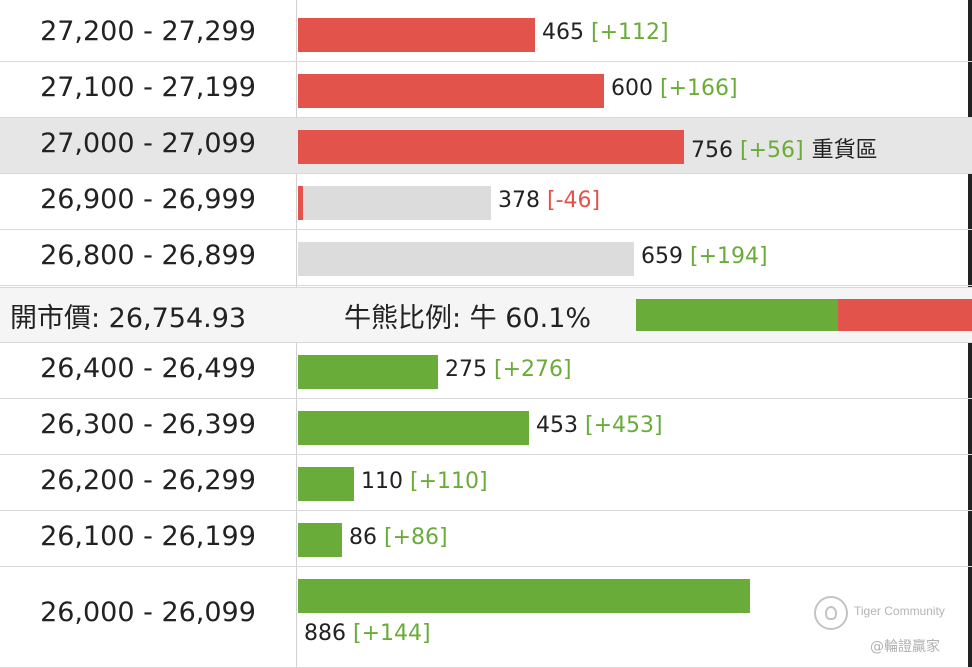 This screenshot has height=668, width=972. Describe the element at coordinates (448, 481) in the screenshot. I see `bar-change: [+110]` at that location.